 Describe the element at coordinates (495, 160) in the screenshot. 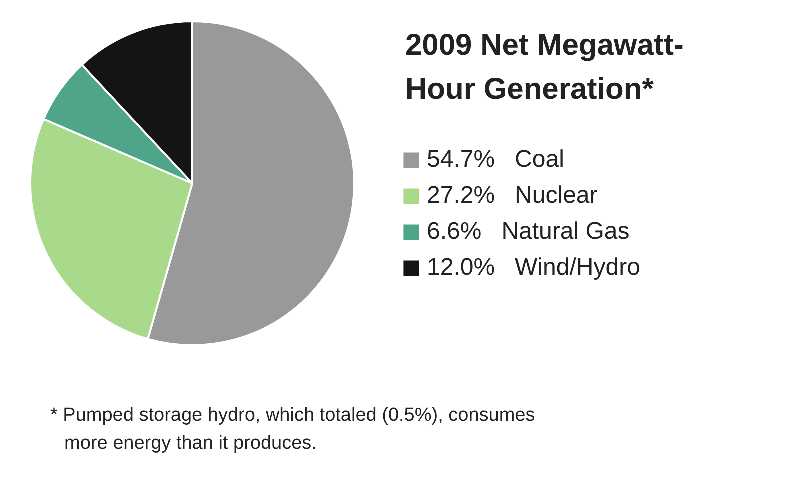

I see `legend-label: 54.7% Coal` at that location.